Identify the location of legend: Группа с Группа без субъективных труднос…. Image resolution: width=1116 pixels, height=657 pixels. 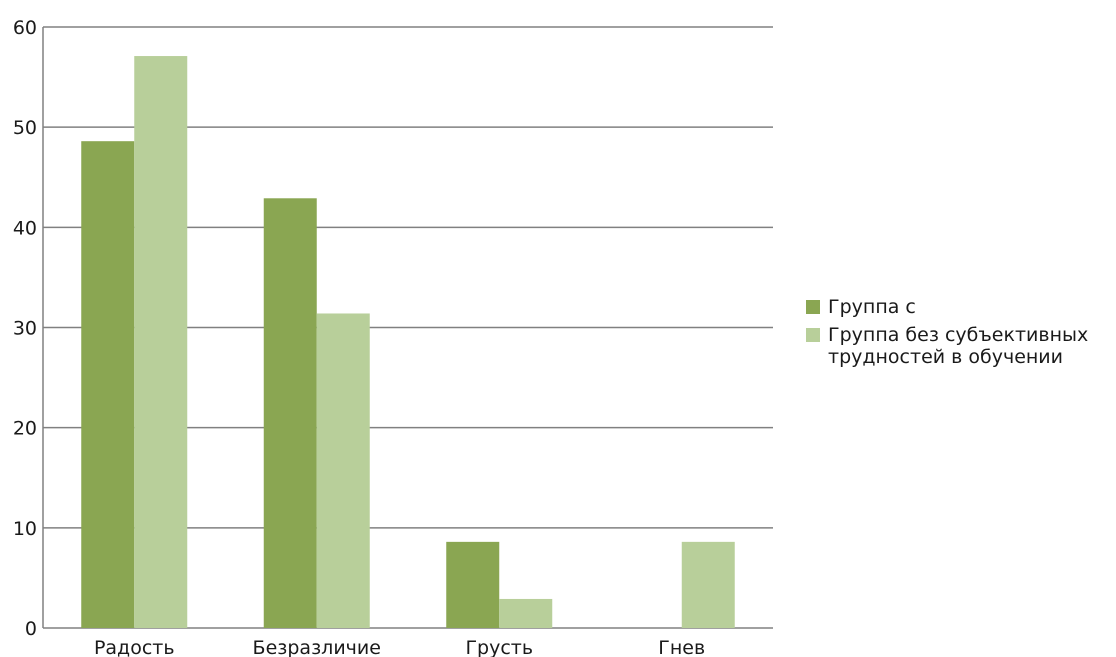
(958, 335).